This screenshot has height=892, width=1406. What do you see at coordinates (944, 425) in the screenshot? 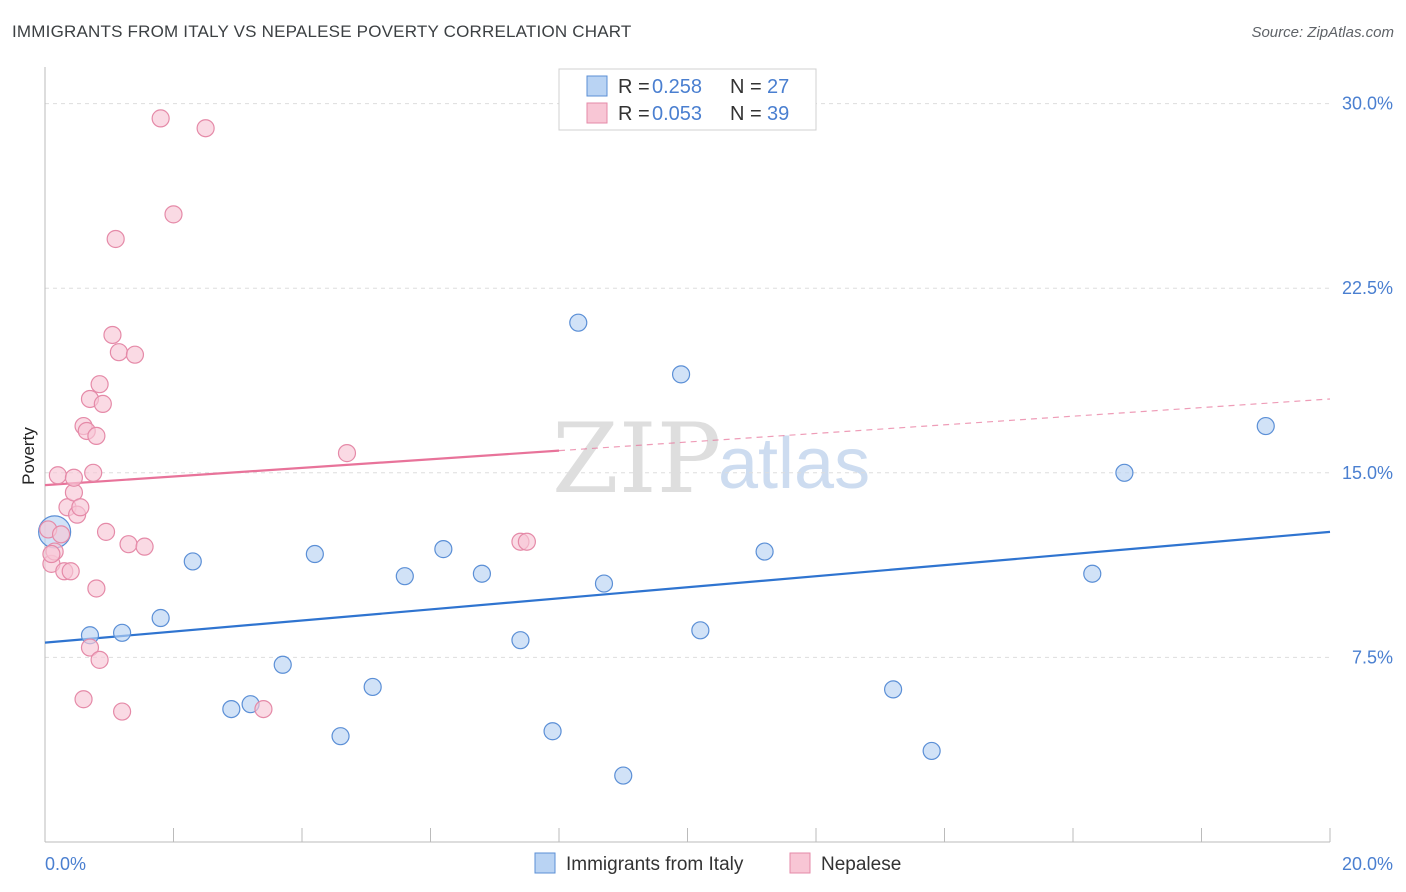
I see `trend-line-dashed` at bounding box center [944, 425].